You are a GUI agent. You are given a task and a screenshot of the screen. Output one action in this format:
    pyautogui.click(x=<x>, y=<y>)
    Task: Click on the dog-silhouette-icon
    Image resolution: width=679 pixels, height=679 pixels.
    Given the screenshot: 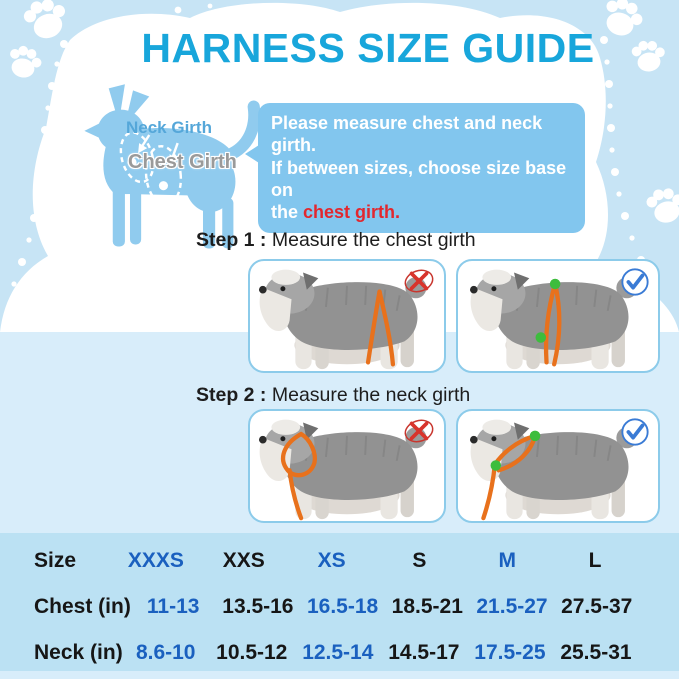 What is the action you would take?
    pyautogui.click(x=172, y=166)
    